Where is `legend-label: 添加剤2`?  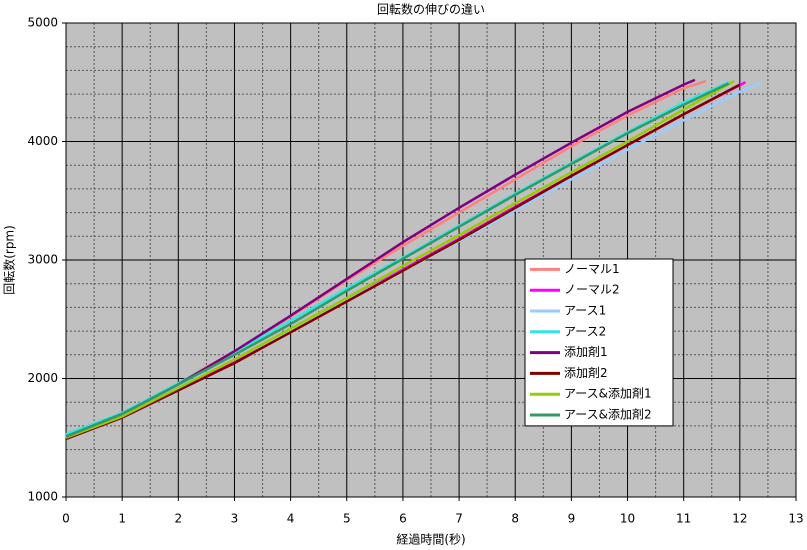 legend-label: 添加剤2 is located at coordinates (586, 372).